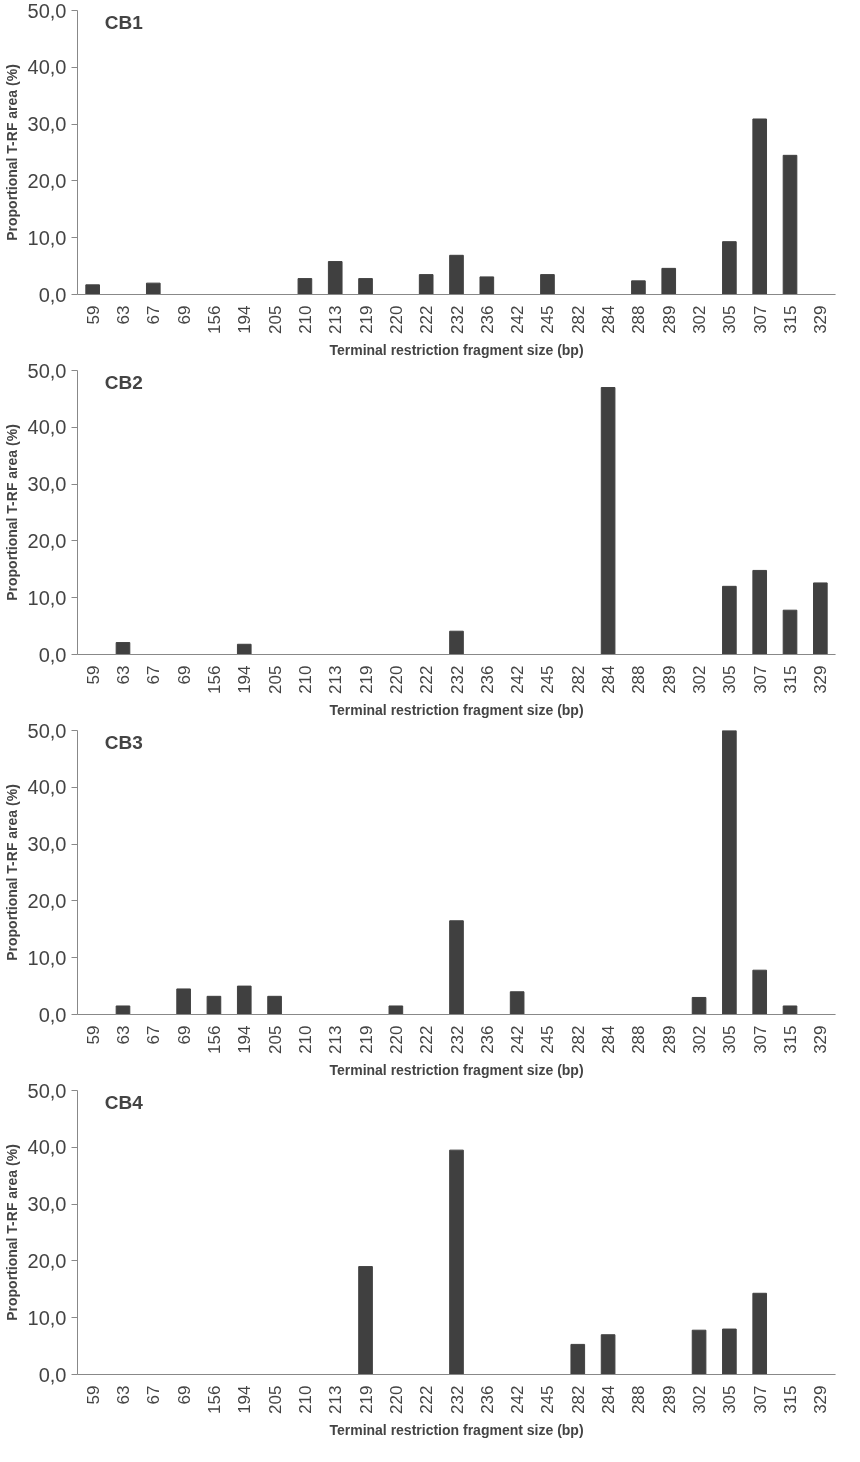 This screenshot has height=1462, width=860. I want to click on y-tick-label: 0,0, so click(52, 654).